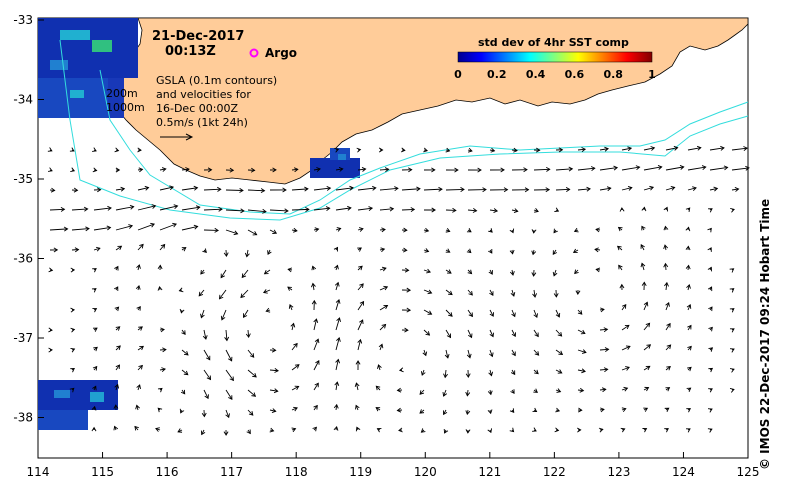 This screenshot has width=790, height=492. What do you see at coordinates (23, 179) in the screenshot?
I see `y-tick-label: -35` at bounding box center [23, 179].